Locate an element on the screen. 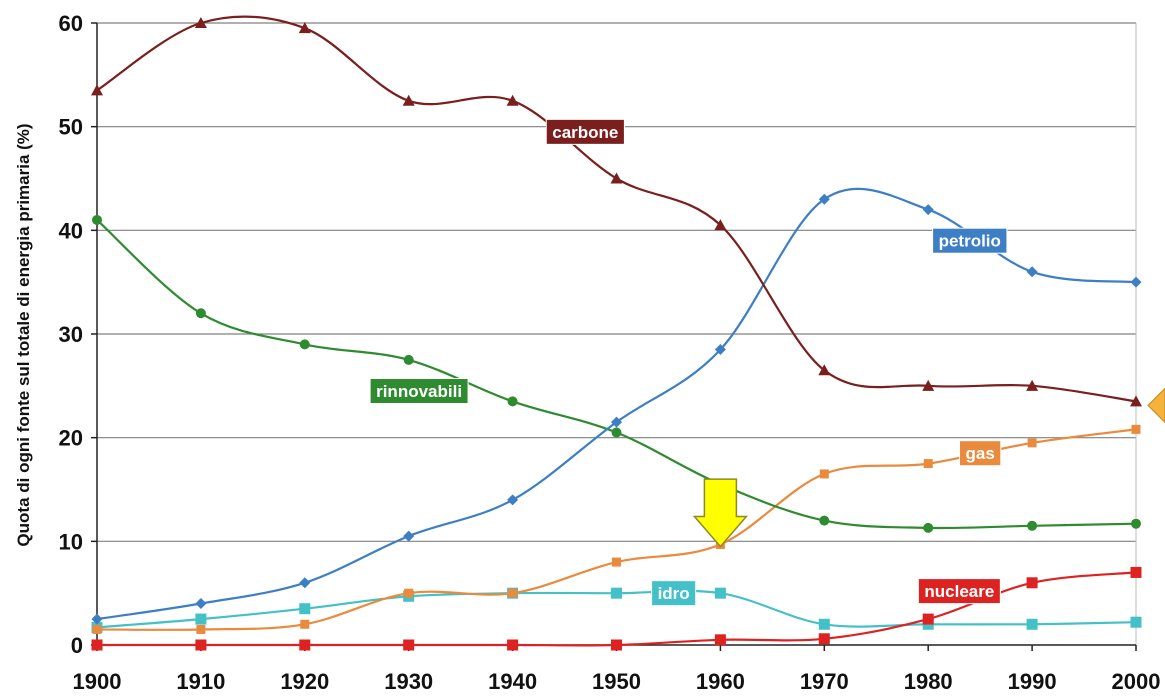 The height and width of the screenshot is (698, 1165). series-label-idro: idro is located at coordinates (674, 593).